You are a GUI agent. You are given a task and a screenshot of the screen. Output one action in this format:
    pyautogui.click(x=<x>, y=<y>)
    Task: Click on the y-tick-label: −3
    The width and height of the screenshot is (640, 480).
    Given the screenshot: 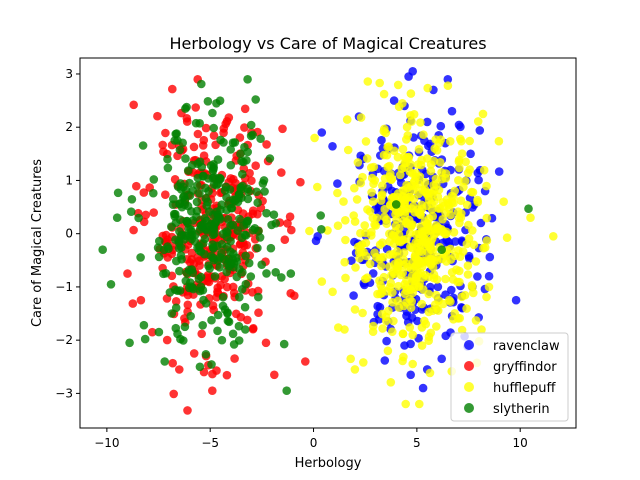 What is the action you would take?
    pyautogui.click(x=64, y=393)
    